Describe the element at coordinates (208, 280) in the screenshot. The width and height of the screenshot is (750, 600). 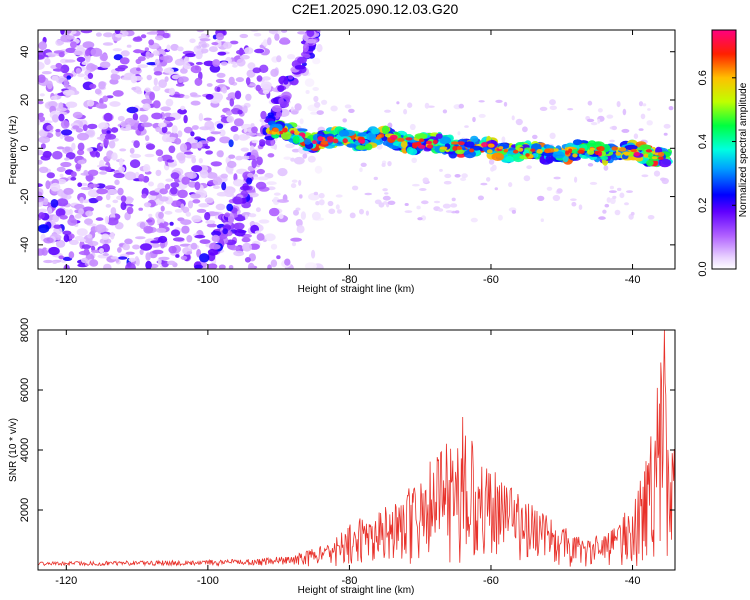
I see `spectrogram-x-tick-label-1: -100` at that location.